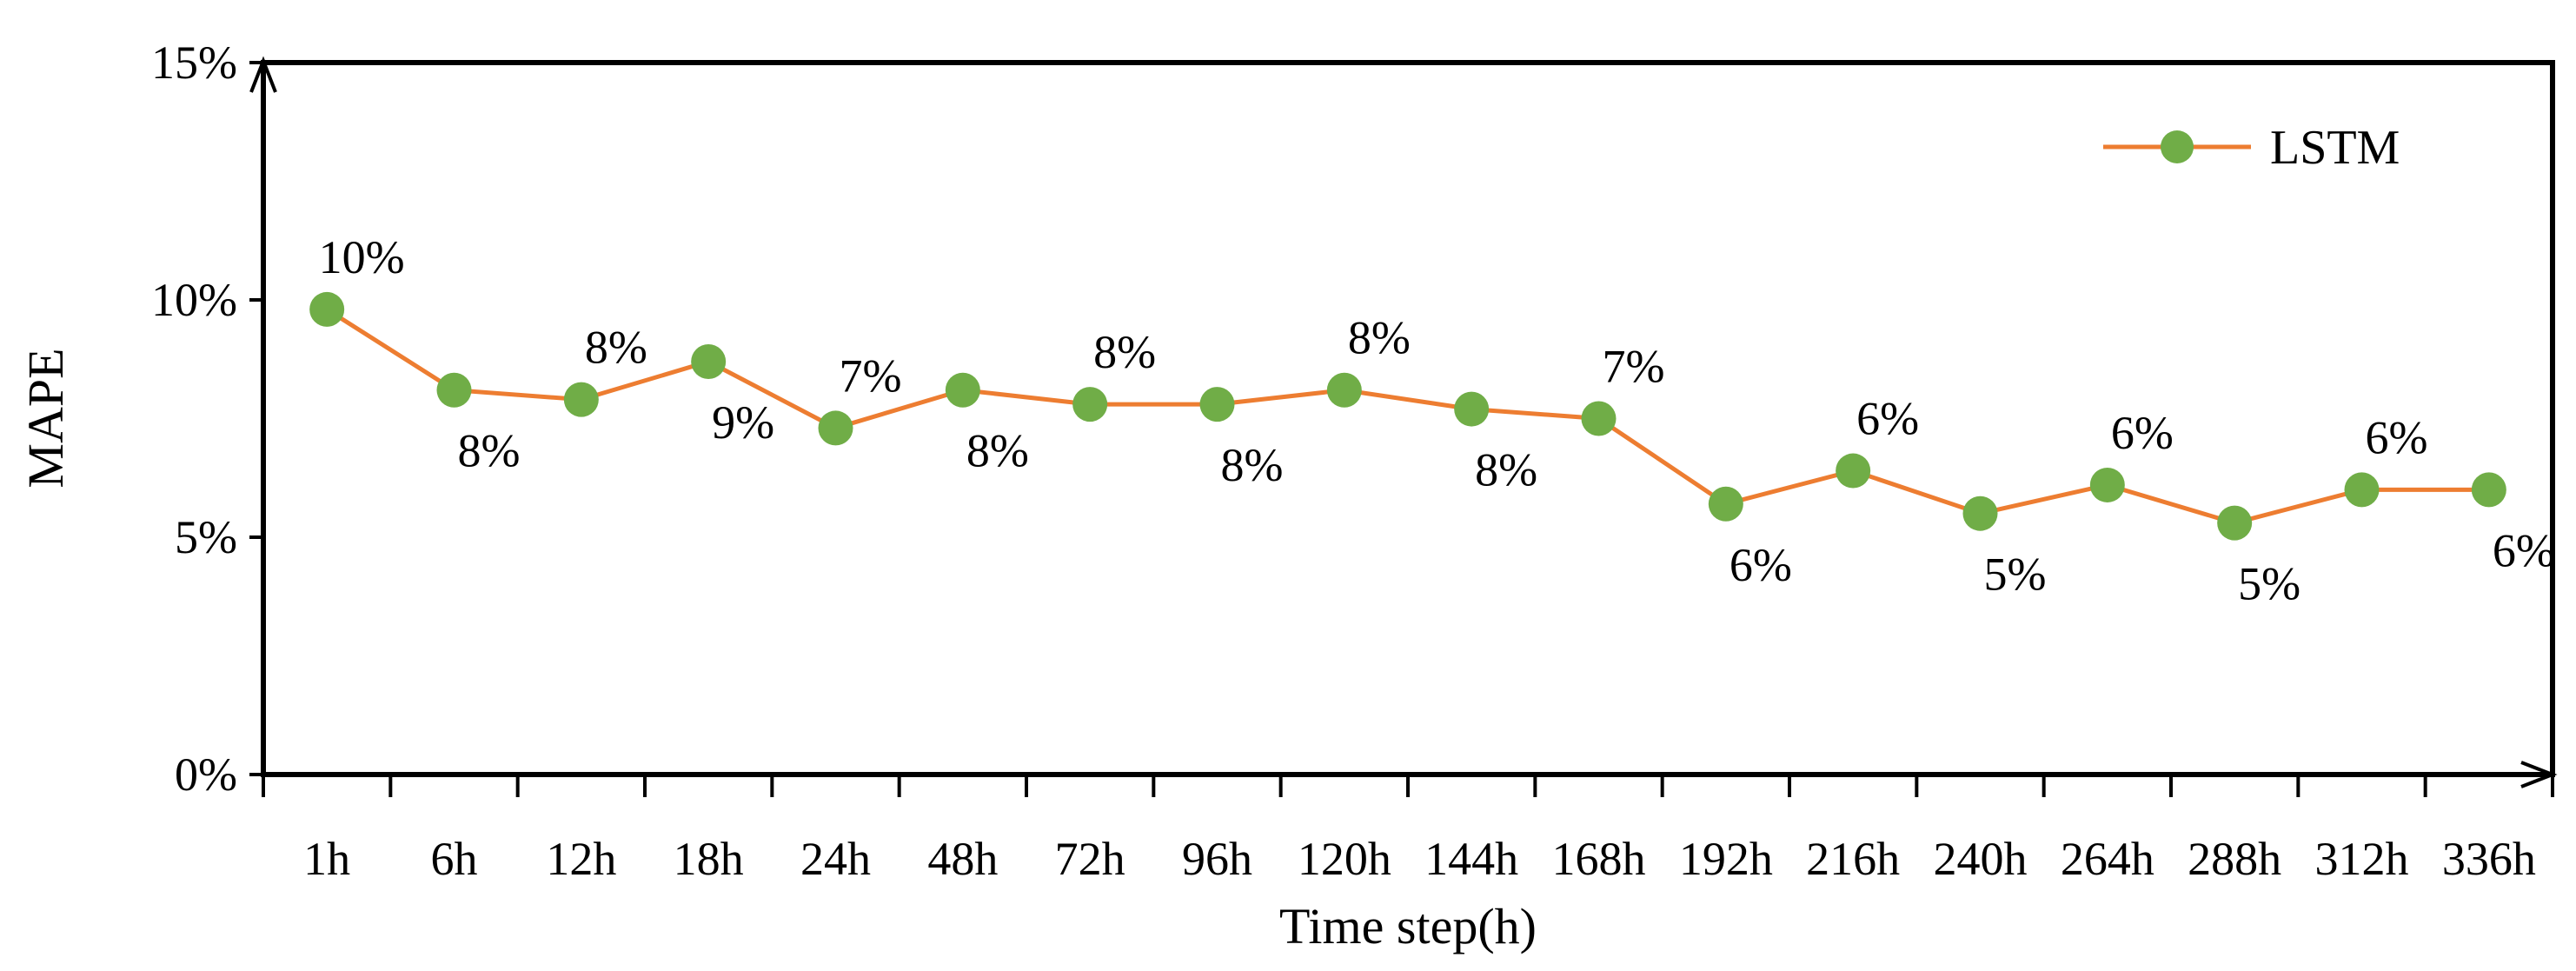  Describe the element at coordinates (1090, 859) in the screenshot. I see `x-tick-label: 72h` at that location.